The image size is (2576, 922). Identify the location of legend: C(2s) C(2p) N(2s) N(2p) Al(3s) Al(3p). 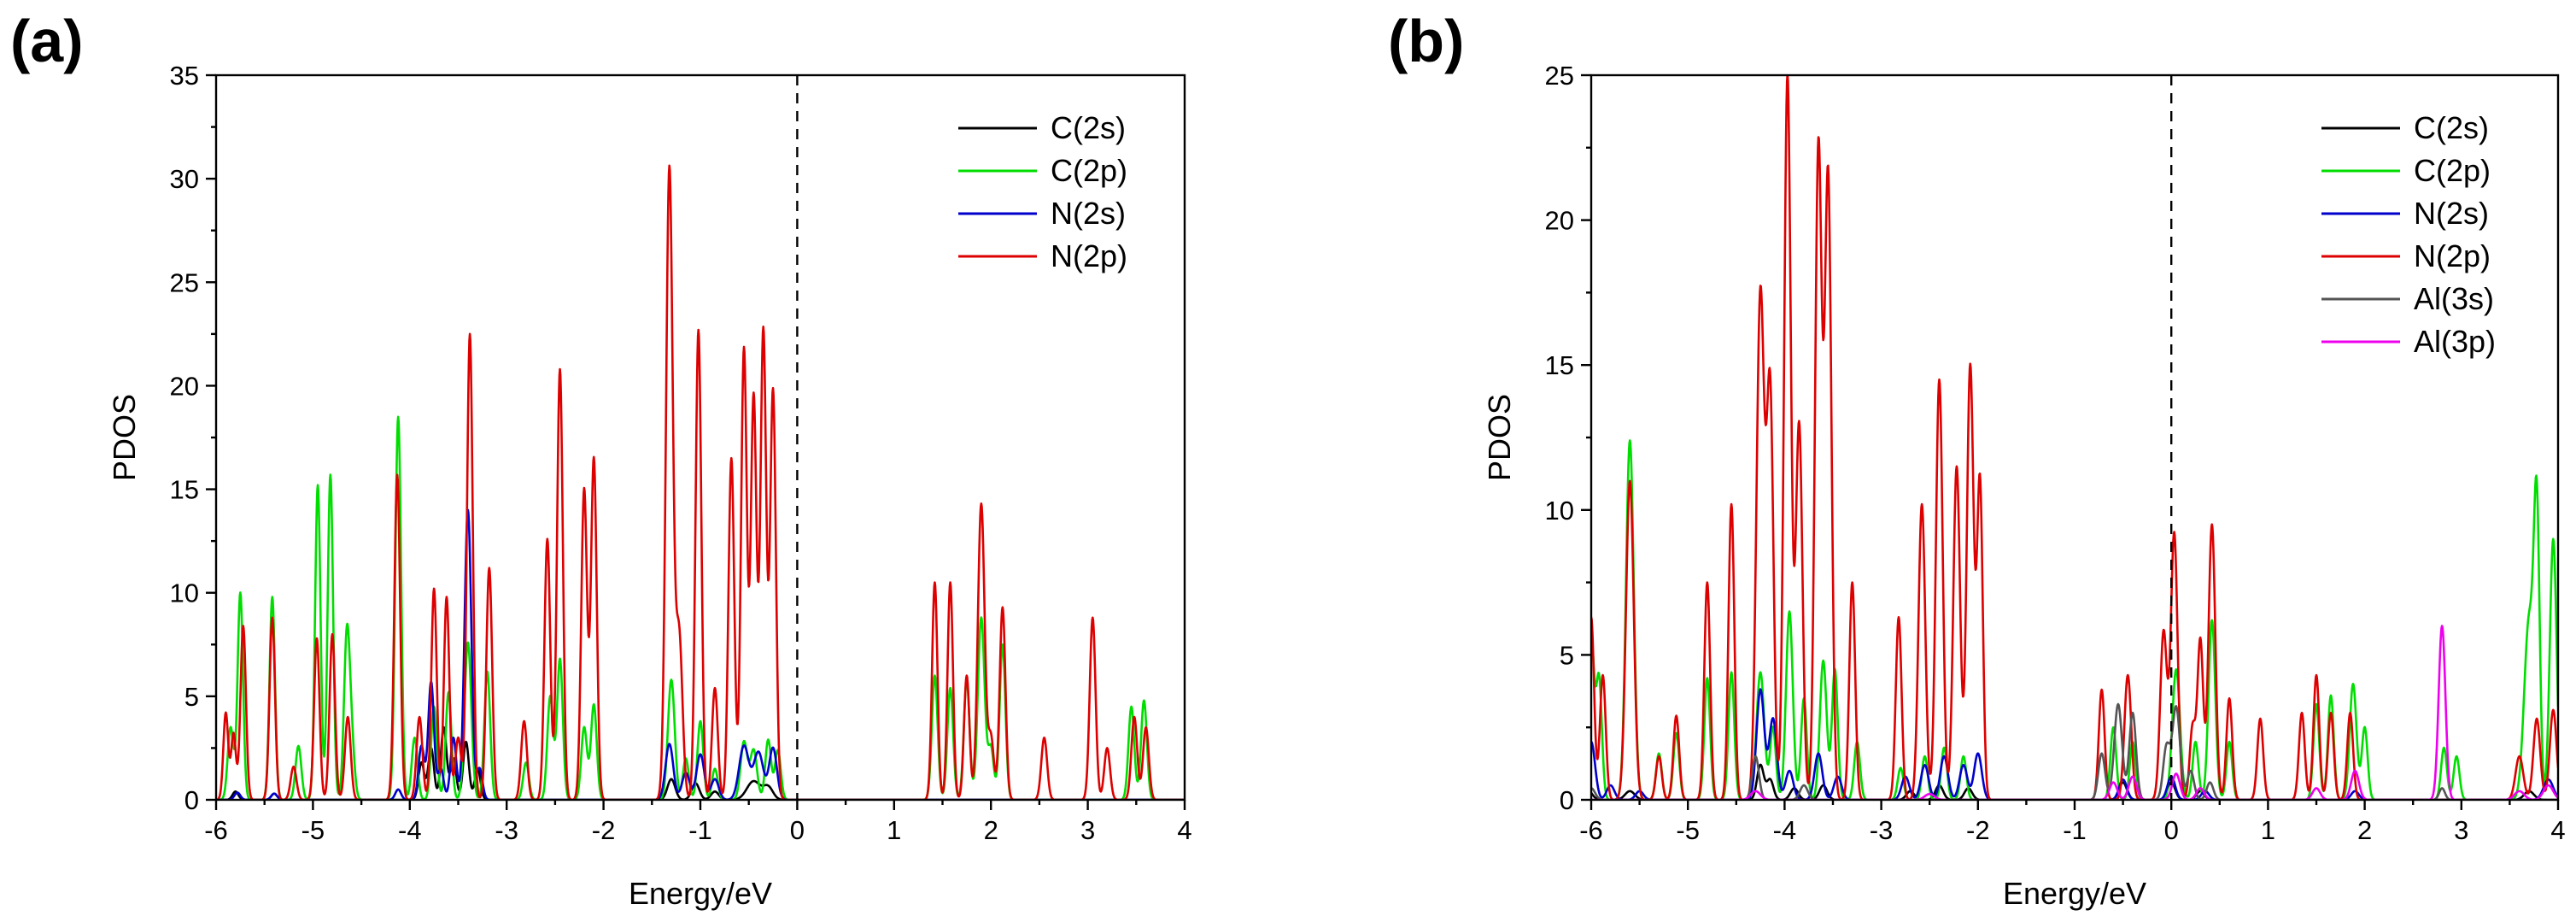
(2408, 235).